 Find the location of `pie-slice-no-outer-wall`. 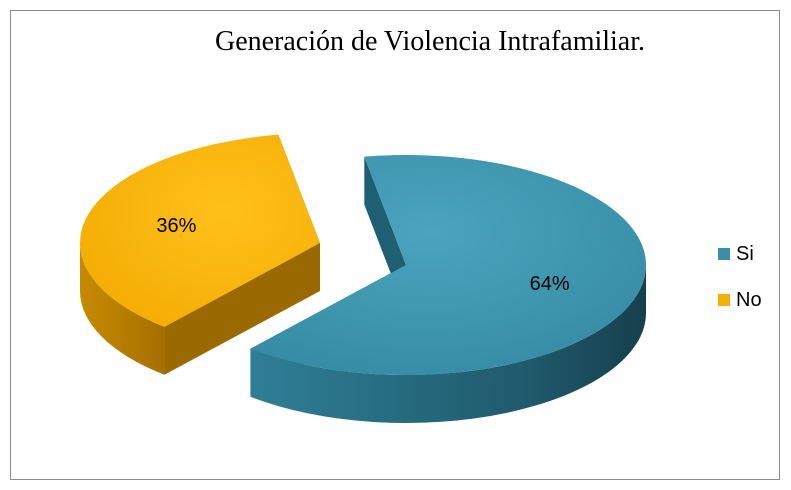

pie-slice-no-outer-wall is located at coordinates (122, 309).